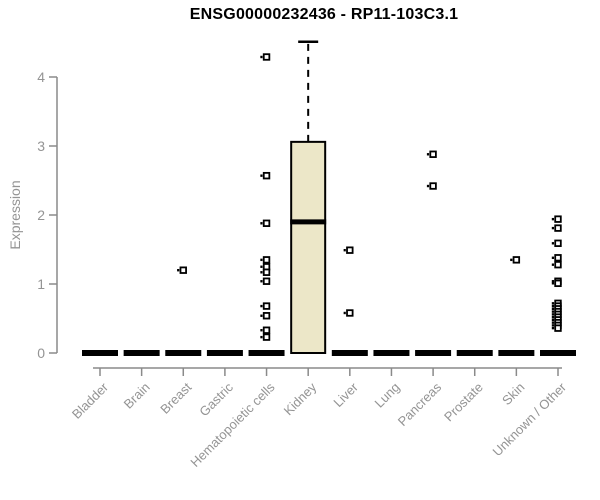 The width and height of the screenshot is (600, 500). I want to click on y-tick-label: 2, so click(41, 215).